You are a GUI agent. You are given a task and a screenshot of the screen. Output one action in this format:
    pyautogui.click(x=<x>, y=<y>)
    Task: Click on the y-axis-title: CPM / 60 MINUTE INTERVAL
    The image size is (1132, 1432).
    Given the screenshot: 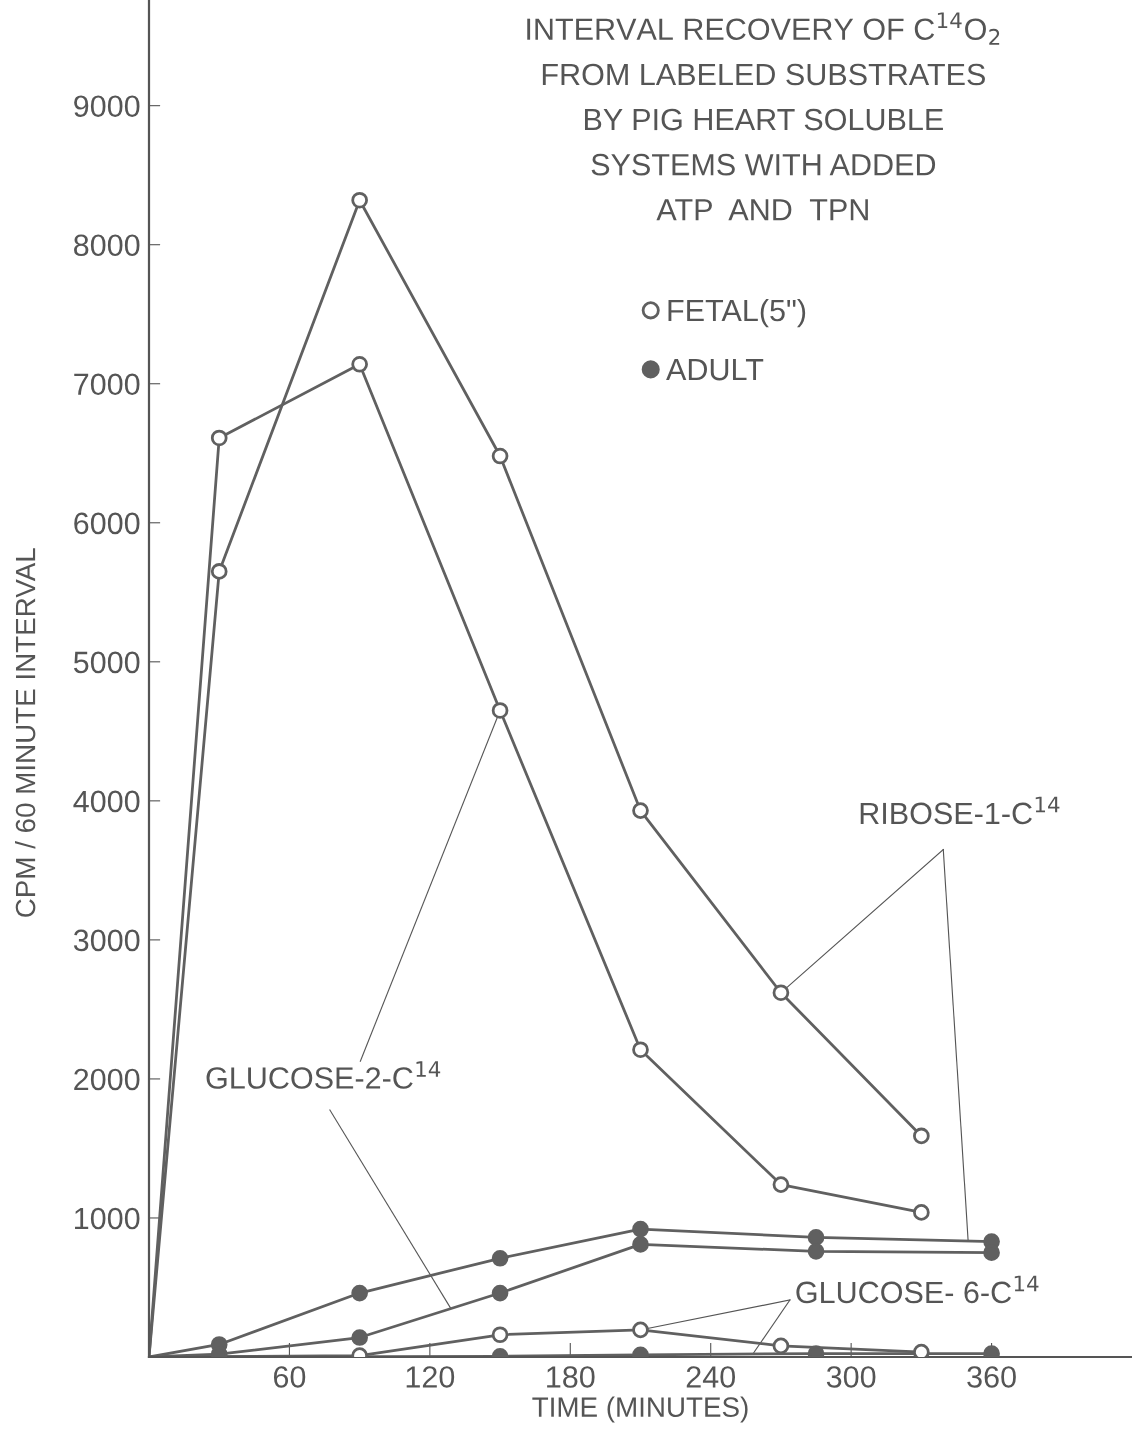 What is the action you would take?
    pyautogui.click(x=25, y=732)
    